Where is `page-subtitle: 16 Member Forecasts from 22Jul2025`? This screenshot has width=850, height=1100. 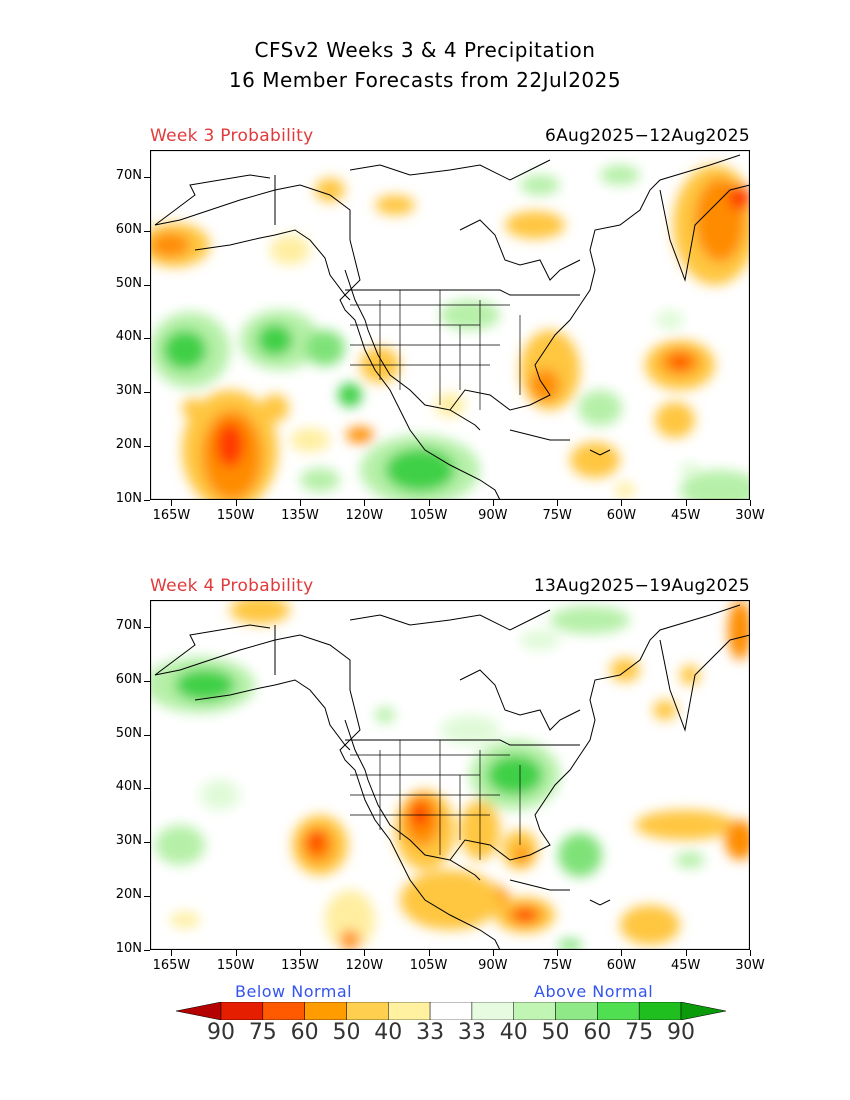 page-subtitle: 16 Member Forecasts from 22Jul2025 is located at coordinates (425, 80).